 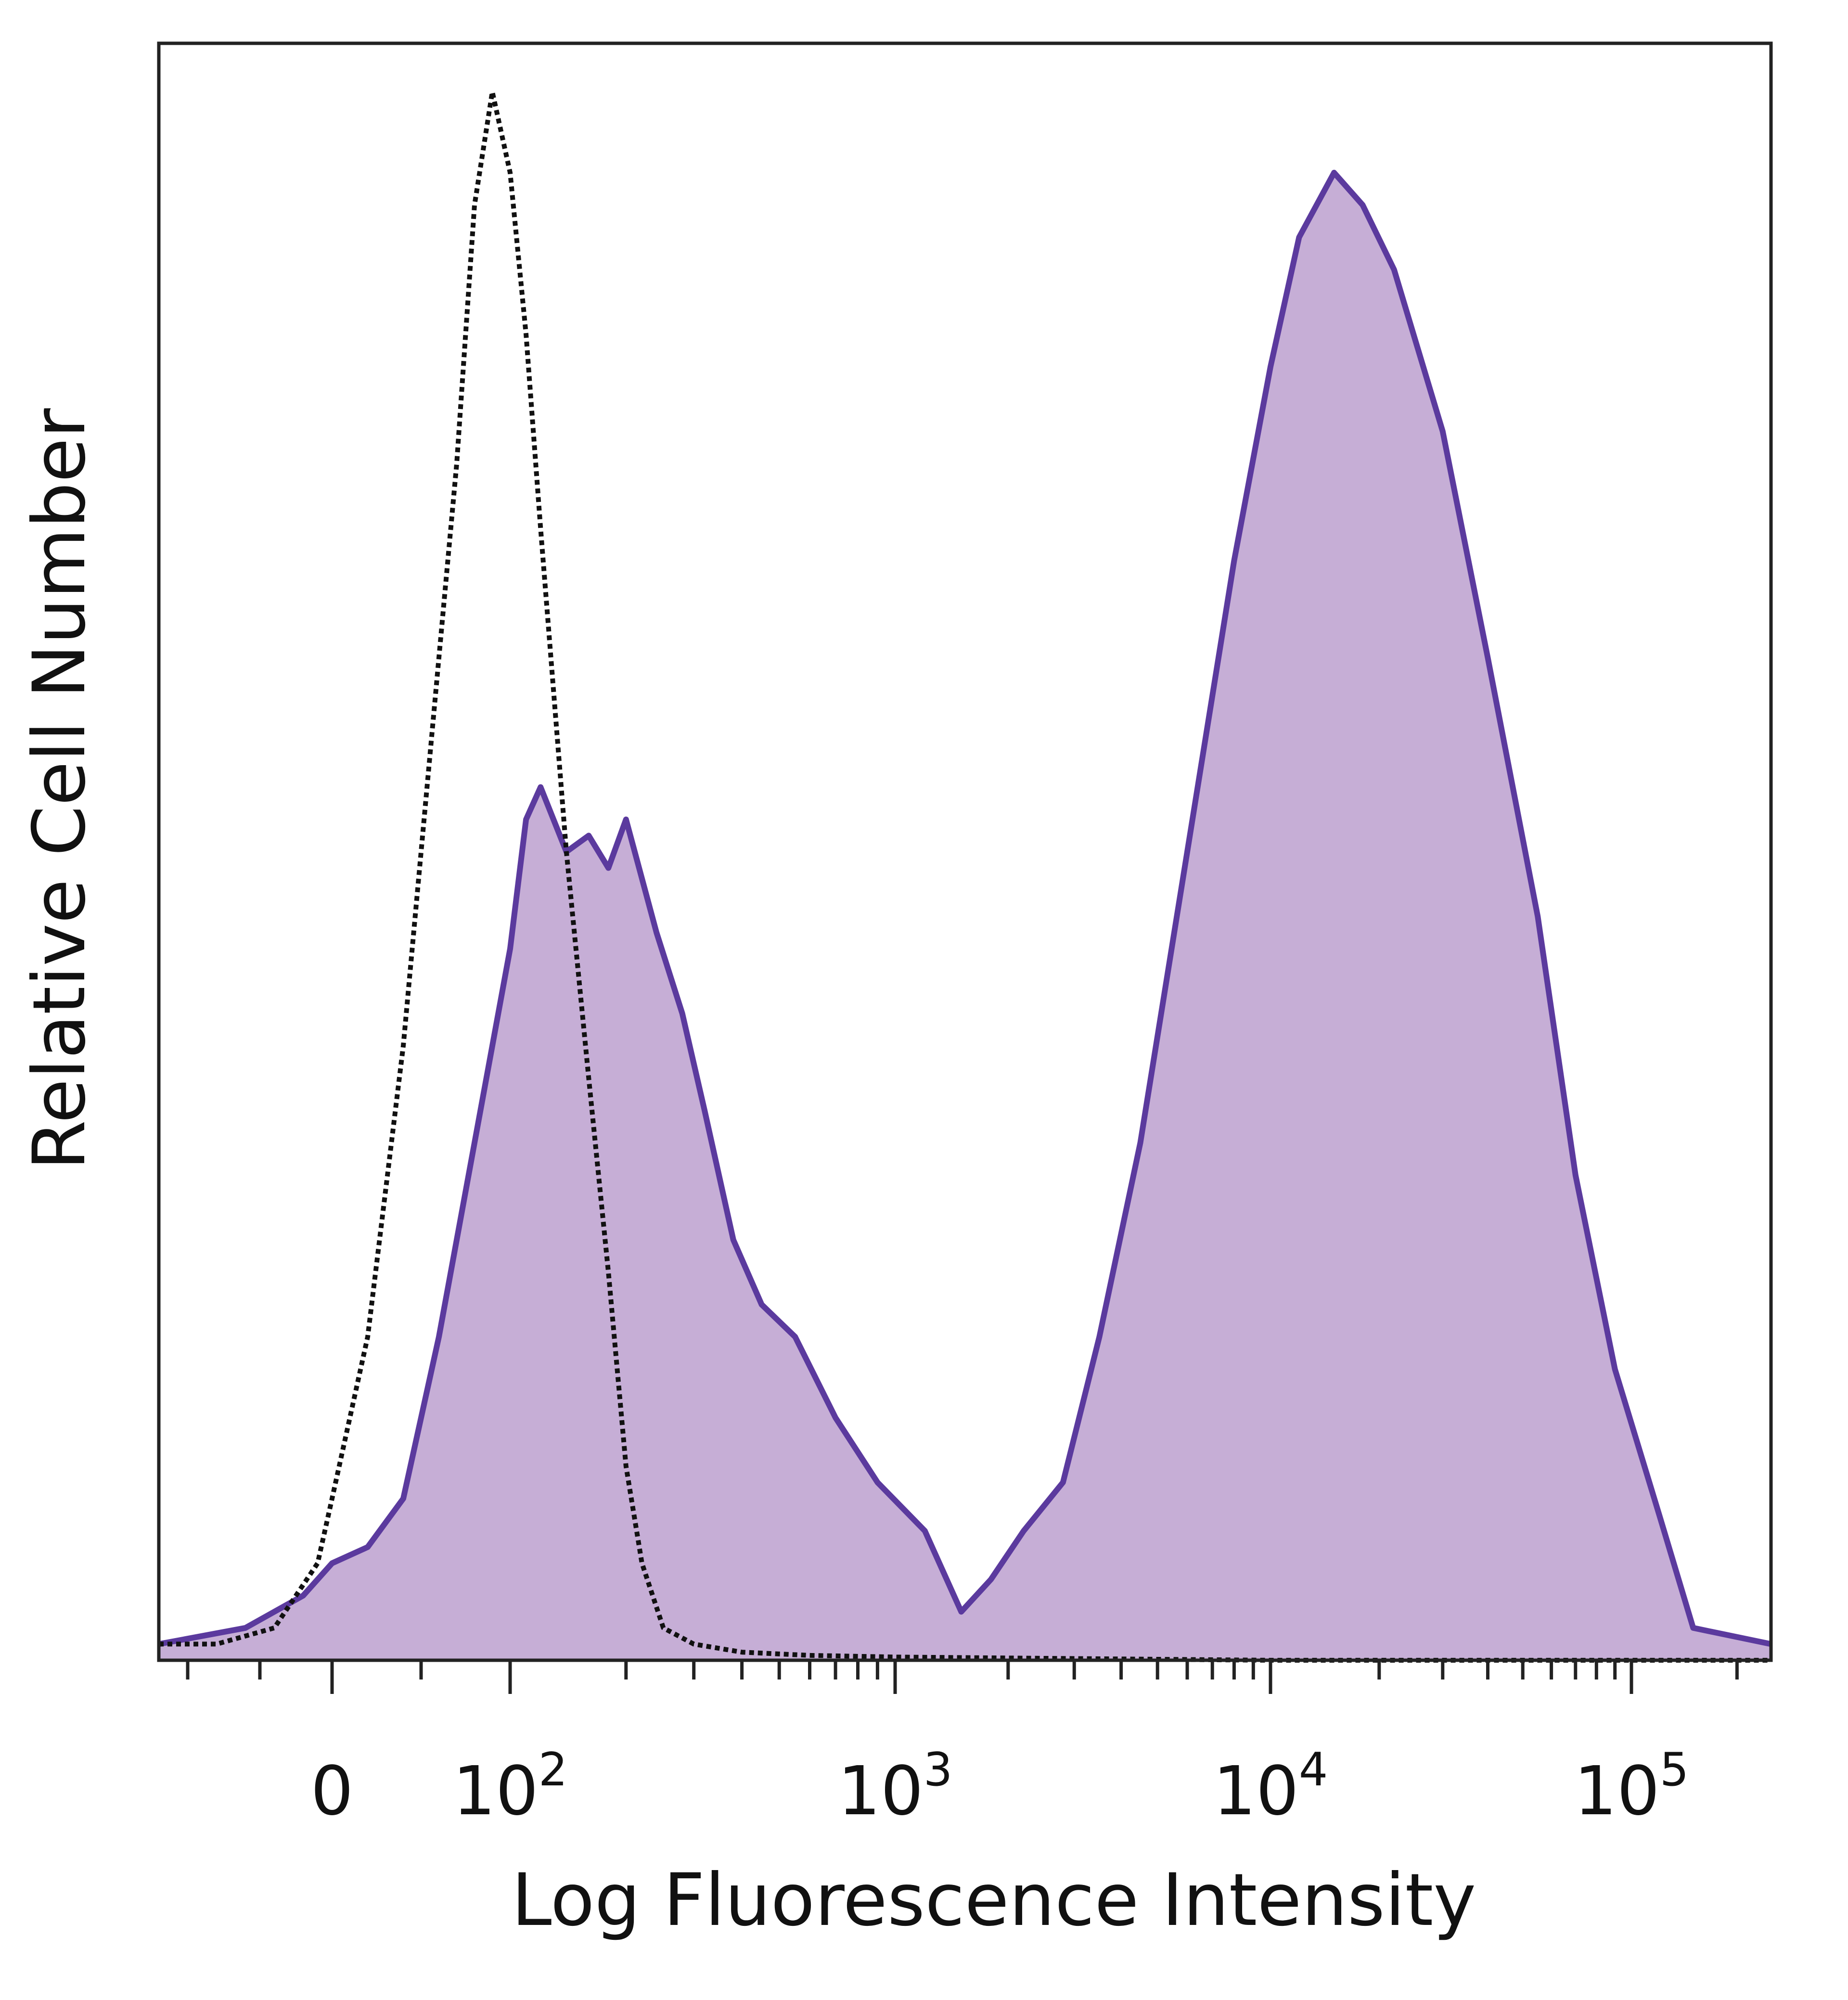 I want to click on x-tick-label: 103, so click(x=895, y=1787).